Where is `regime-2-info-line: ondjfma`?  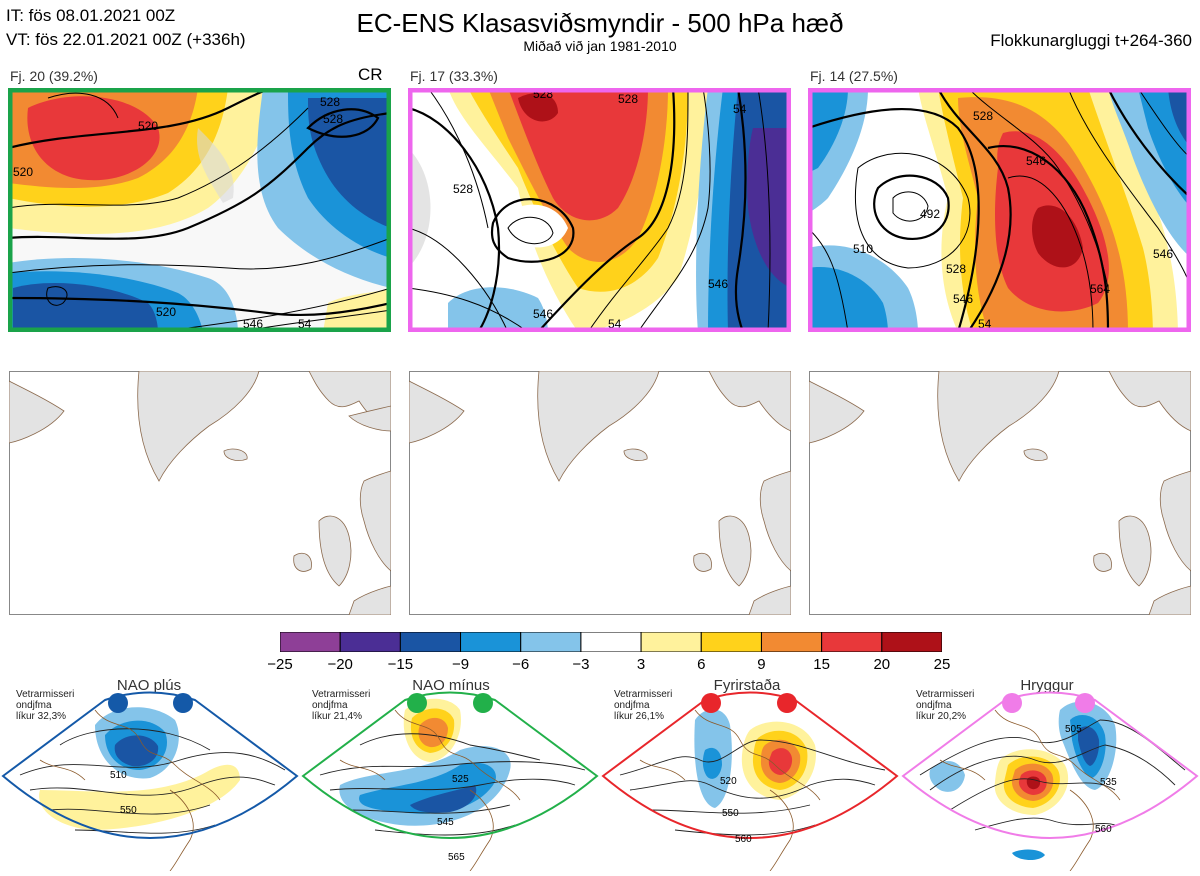 regime-2-info-line: ondjfma is located at coordinates (330, 705).